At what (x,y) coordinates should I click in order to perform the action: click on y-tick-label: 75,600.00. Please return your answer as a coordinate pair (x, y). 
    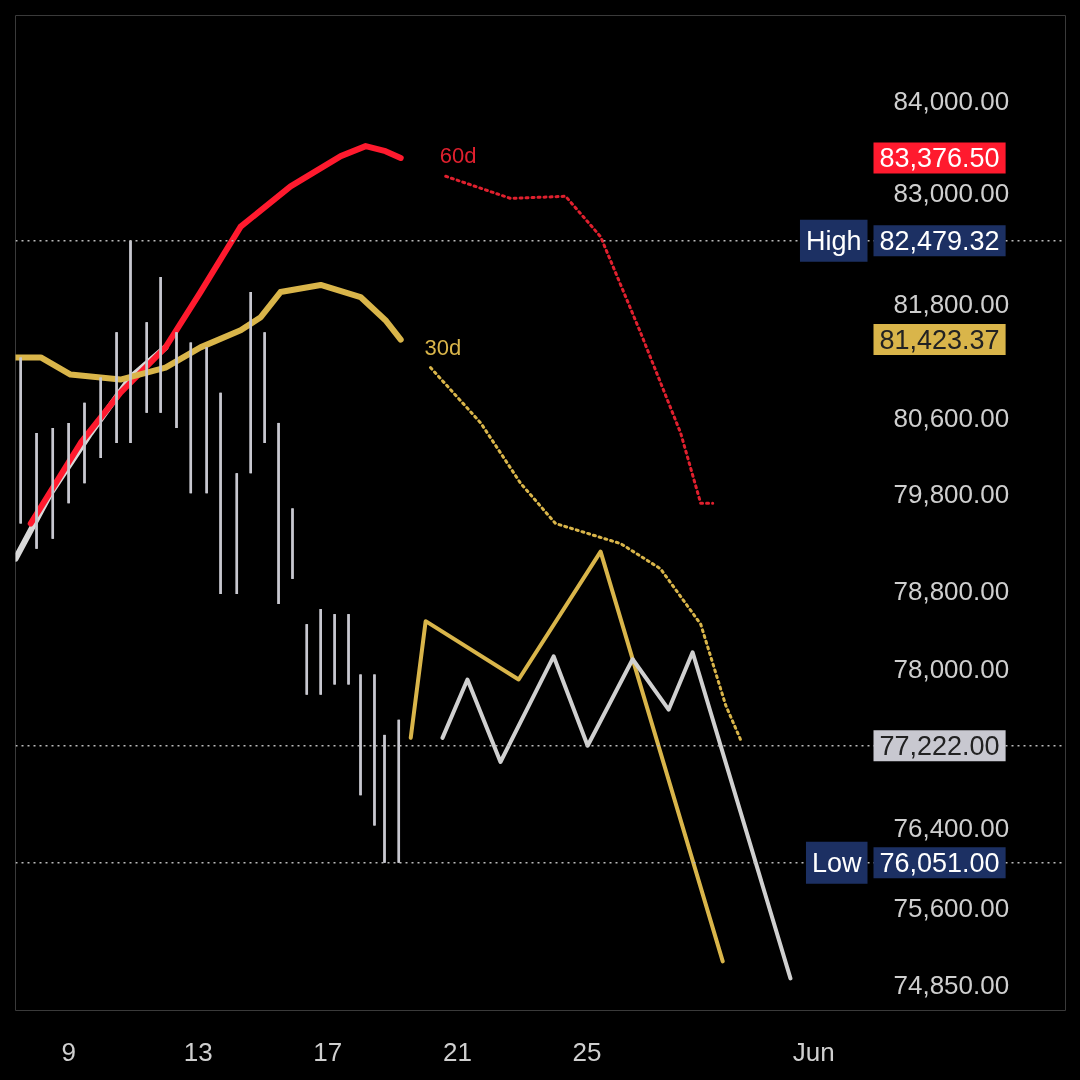
    Looking at the image, I should click on (951, 908).